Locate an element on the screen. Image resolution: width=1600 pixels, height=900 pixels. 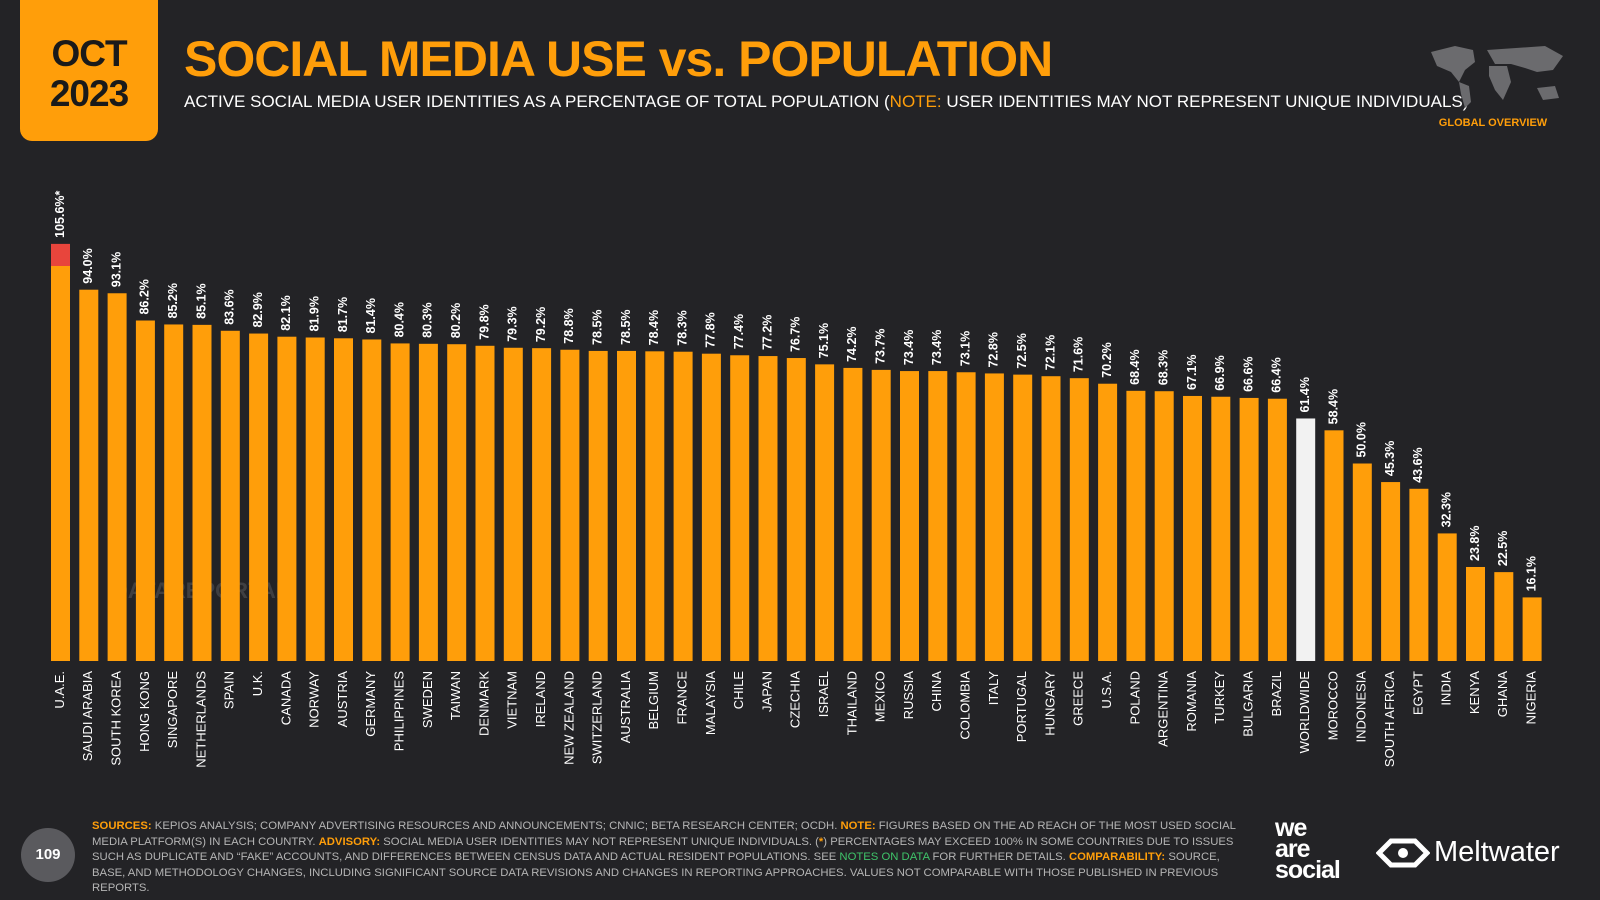
category-label: PORTUGAL is located at coordinates (1021, 706).